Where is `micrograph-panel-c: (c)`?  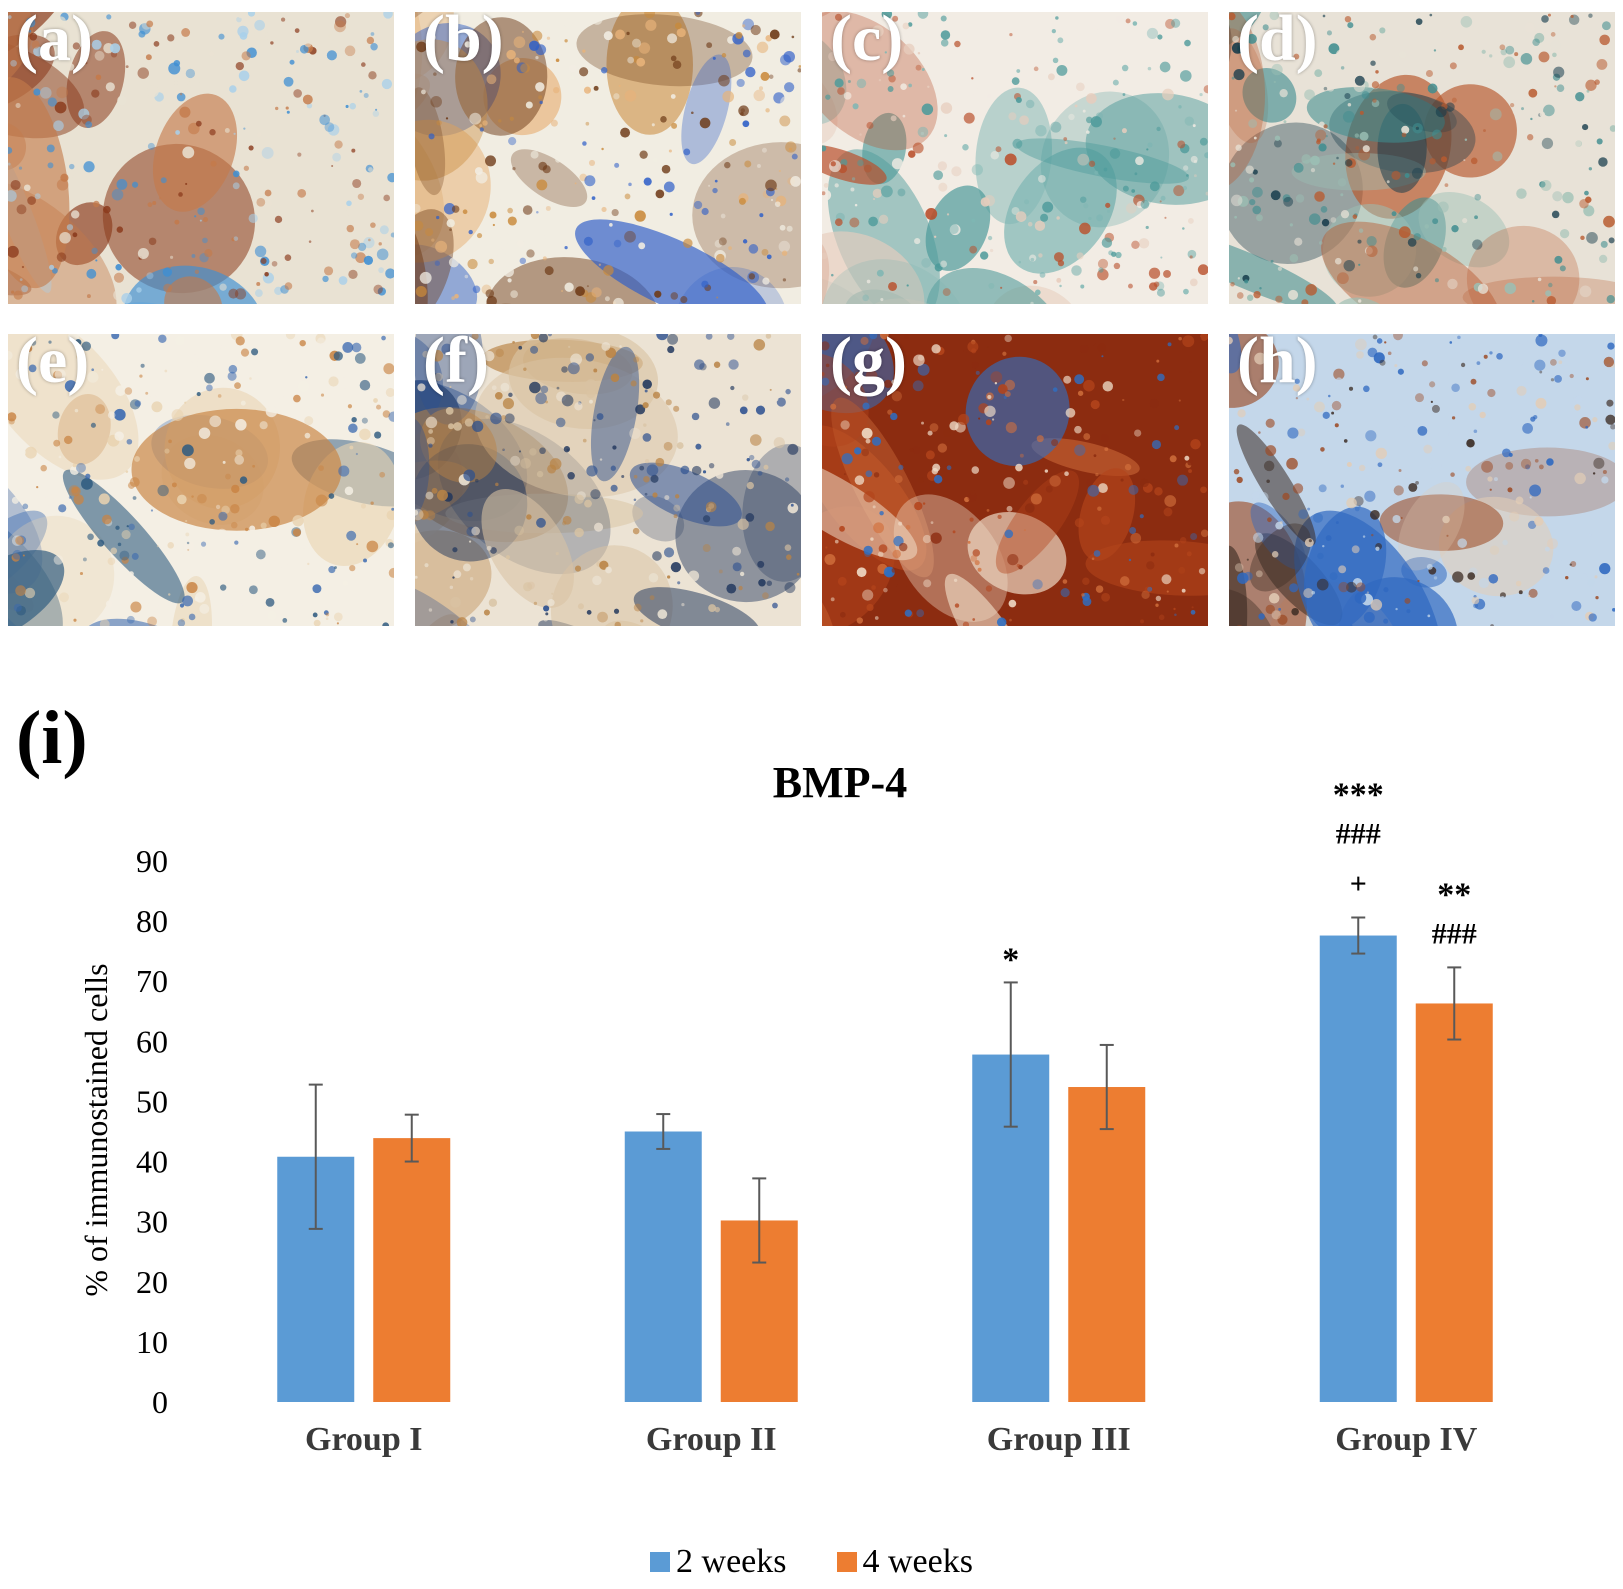 micrograph-panel-c: (c) is located at coordinates (1015, 158).